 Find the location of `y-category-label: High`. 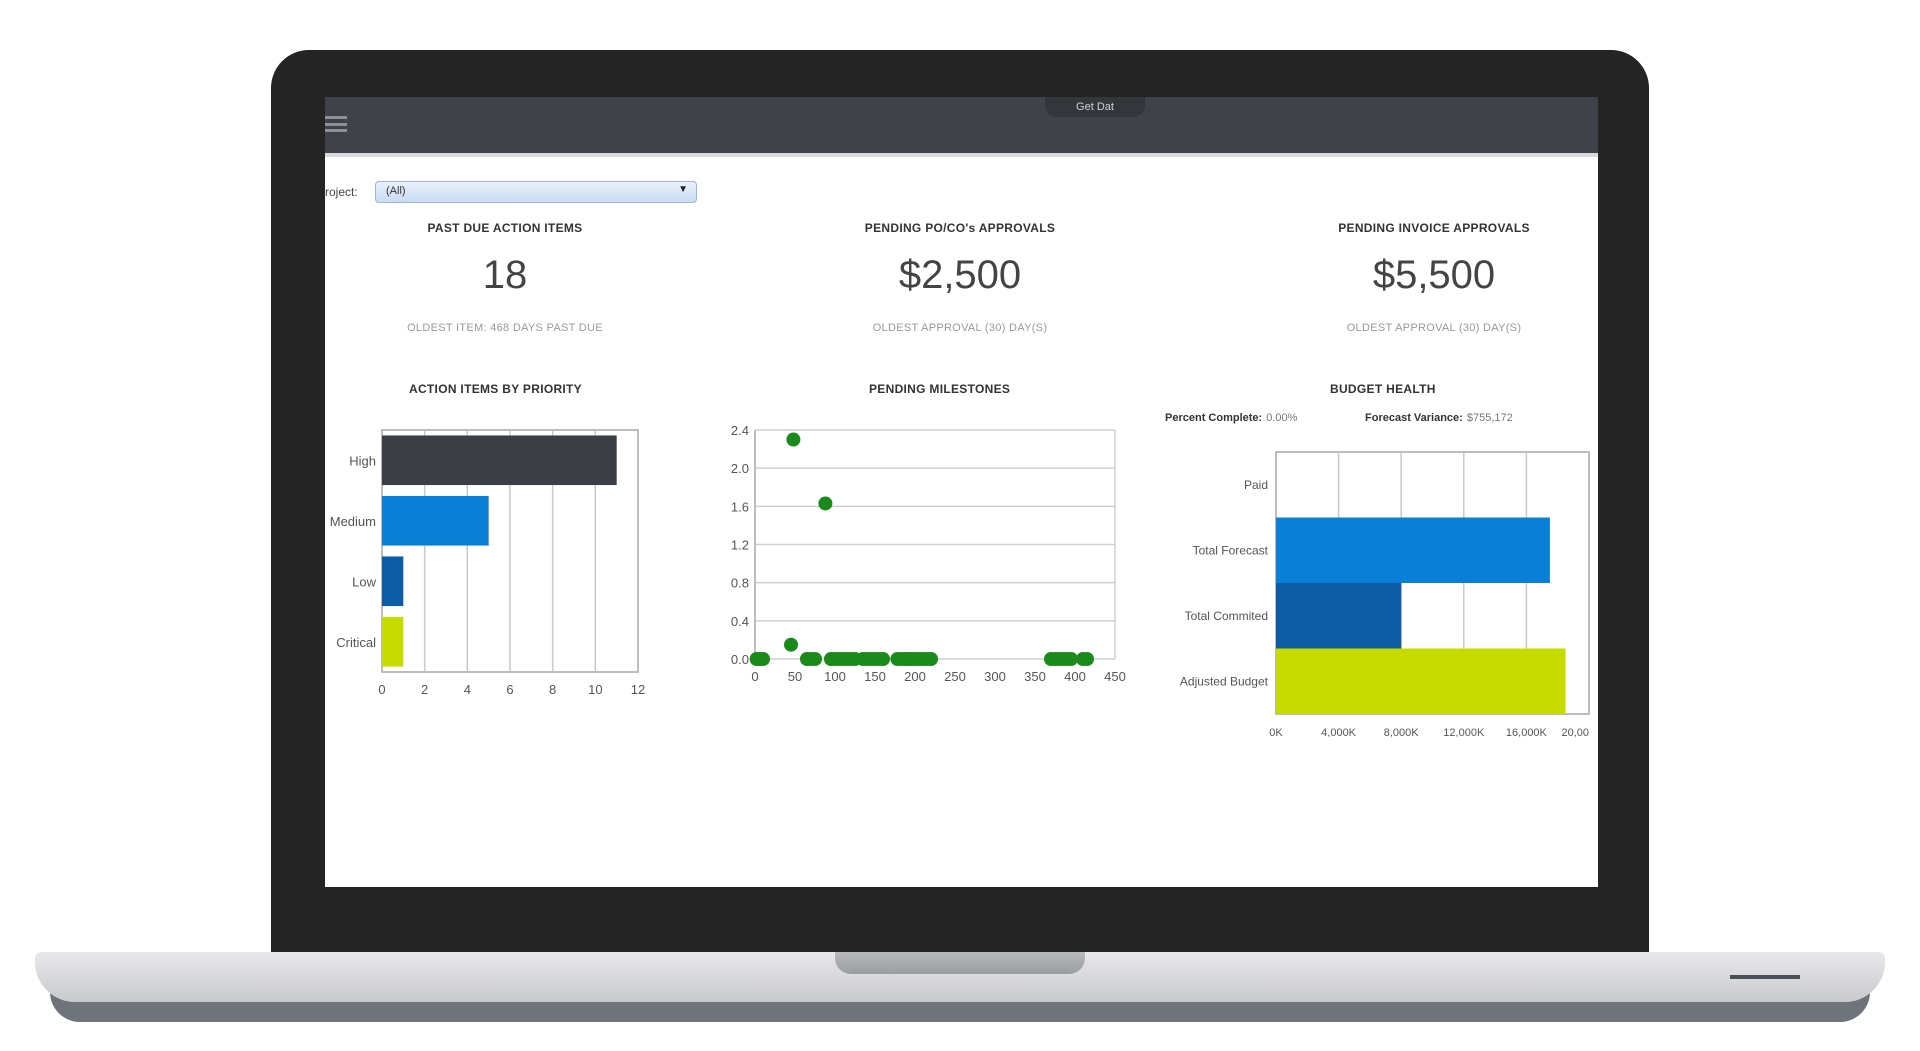

y-category-label: High is located at coordinates (362, 460).